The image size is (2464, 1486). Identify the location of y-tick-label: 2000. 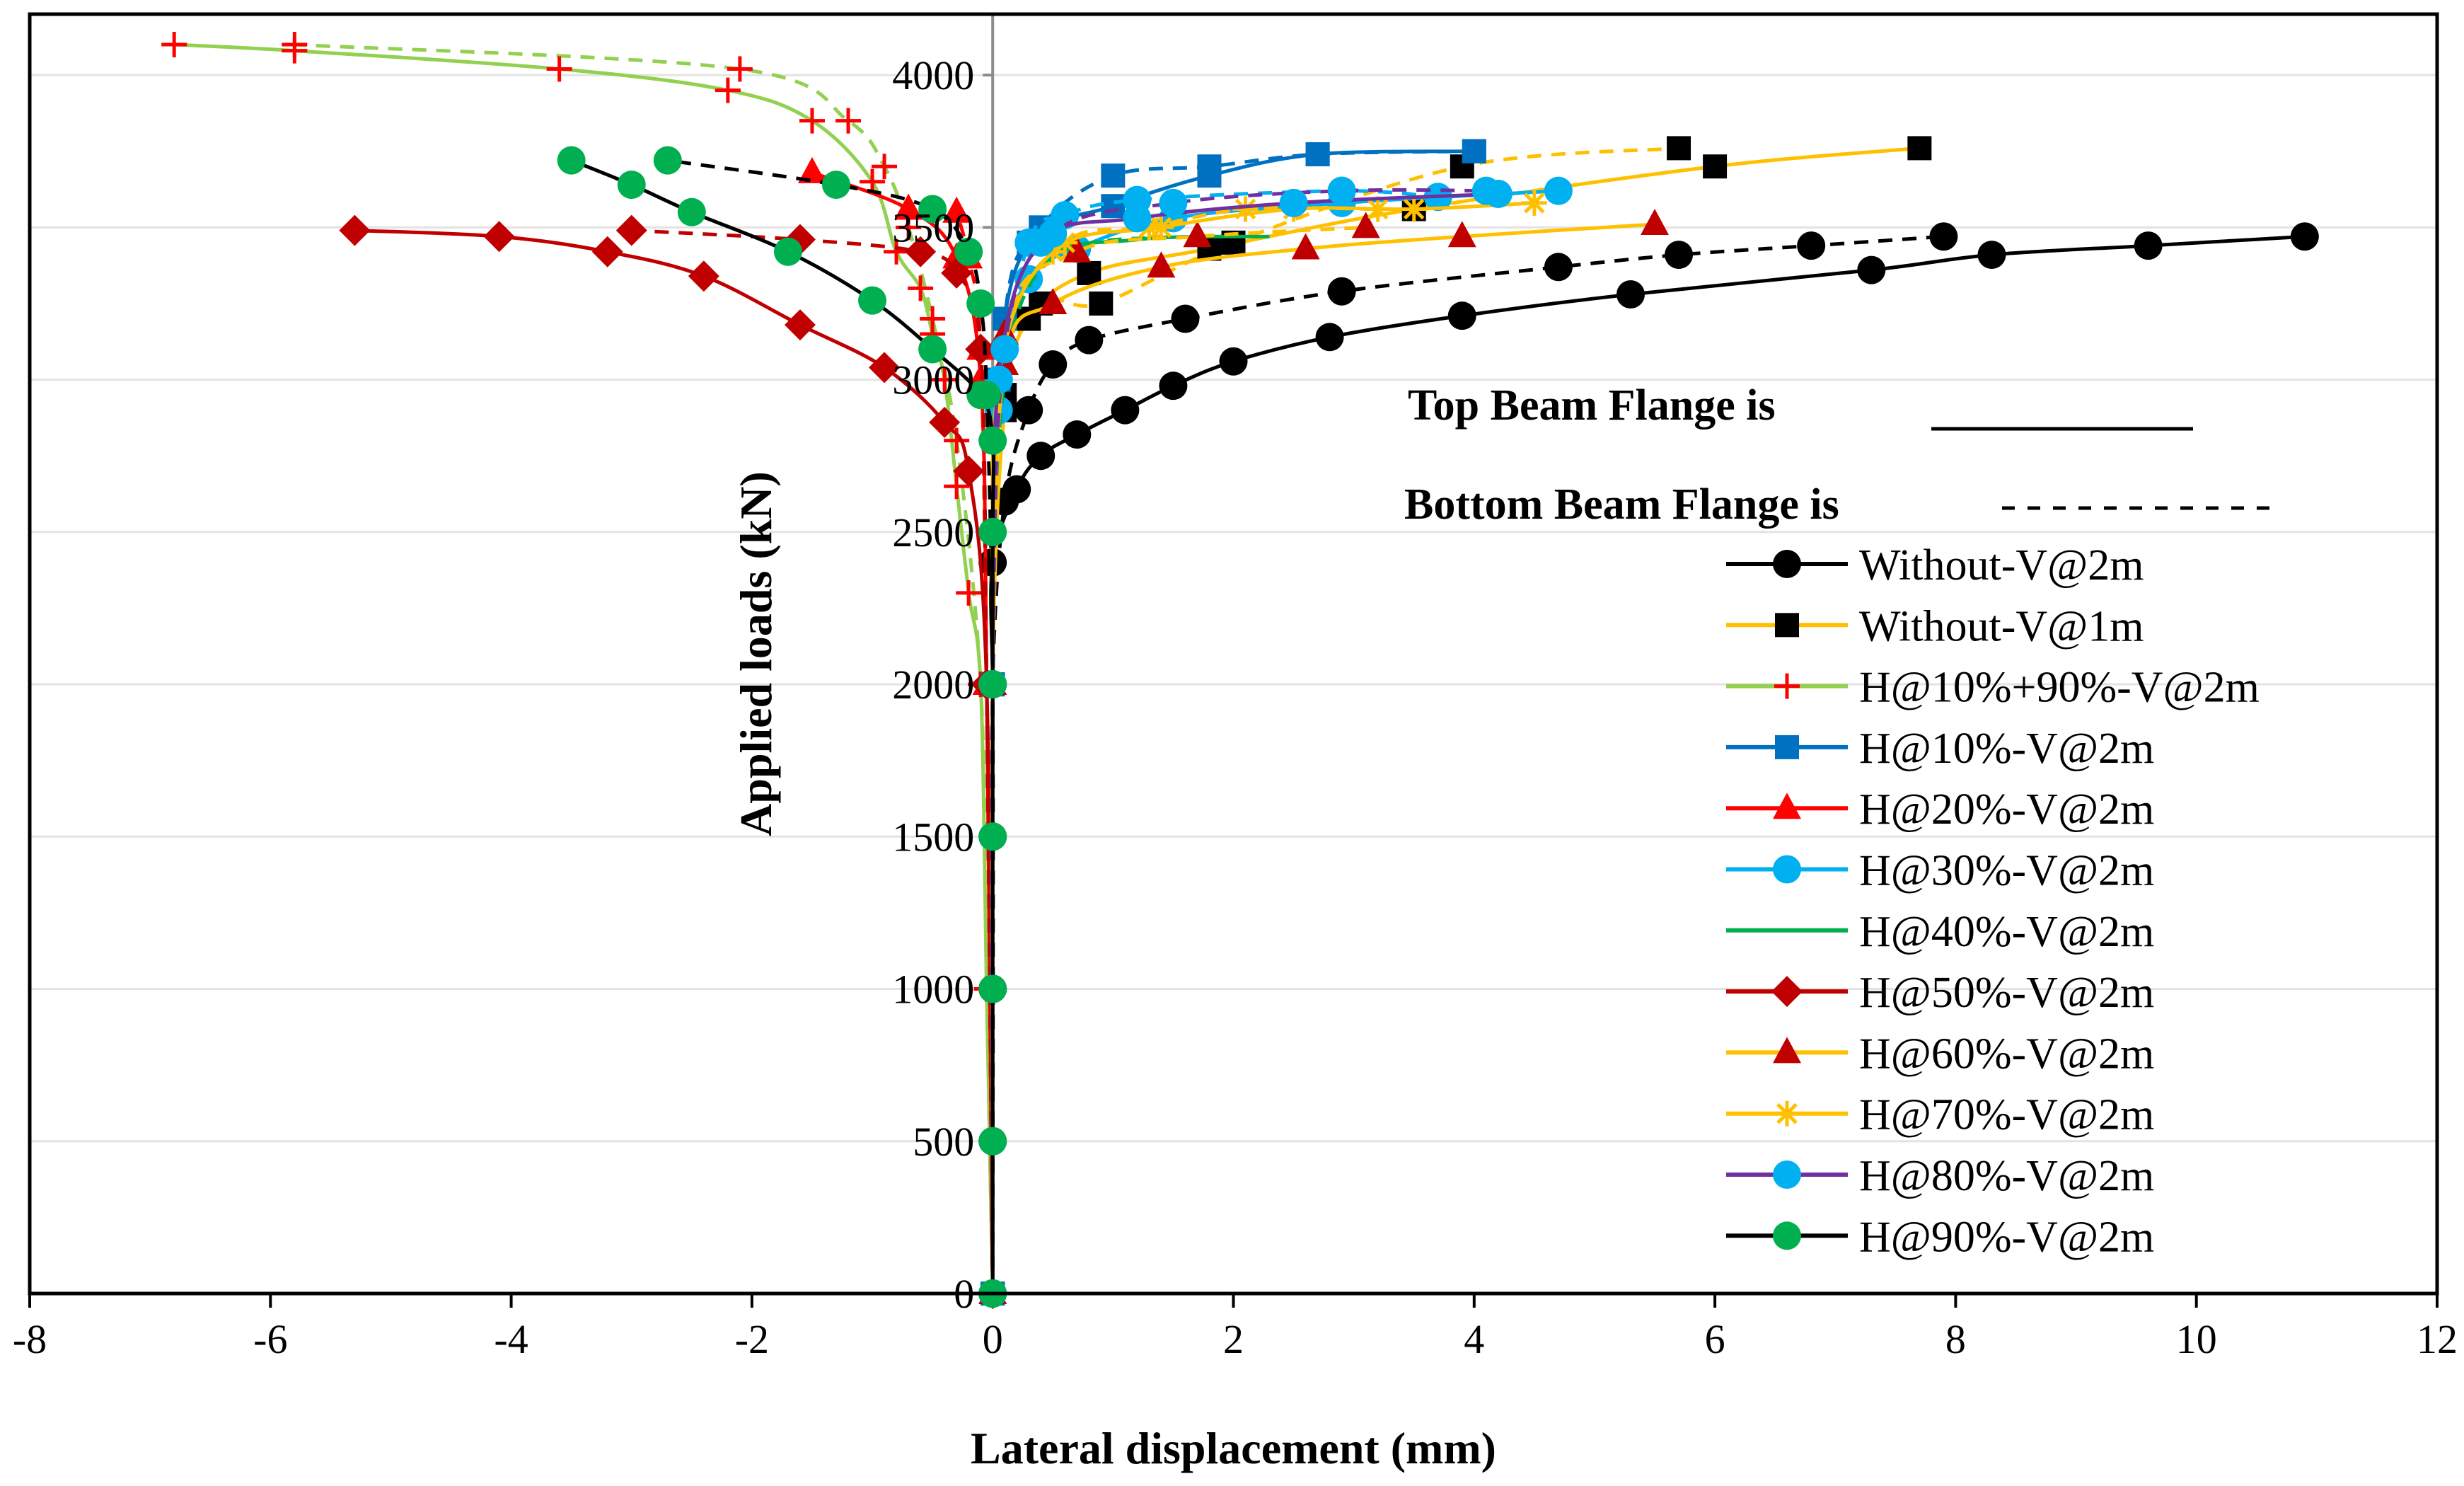
(933, 685).